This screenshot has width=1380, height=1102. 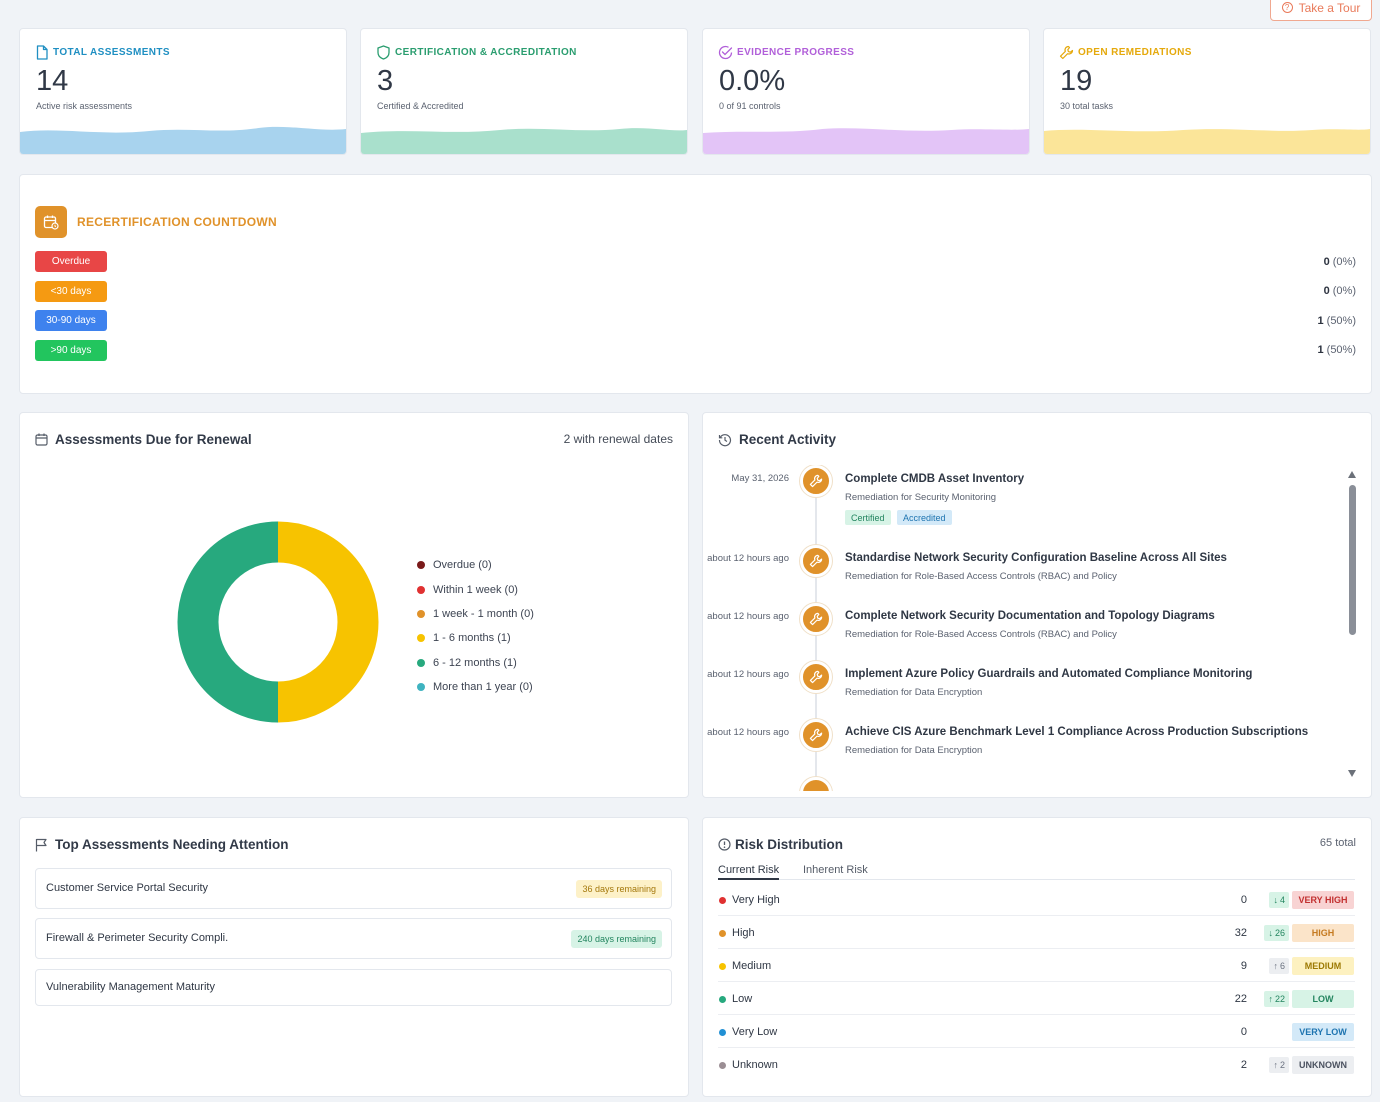 I want to click on risk-change-badge: ↑ 2, so click(x=1279, y=1065).